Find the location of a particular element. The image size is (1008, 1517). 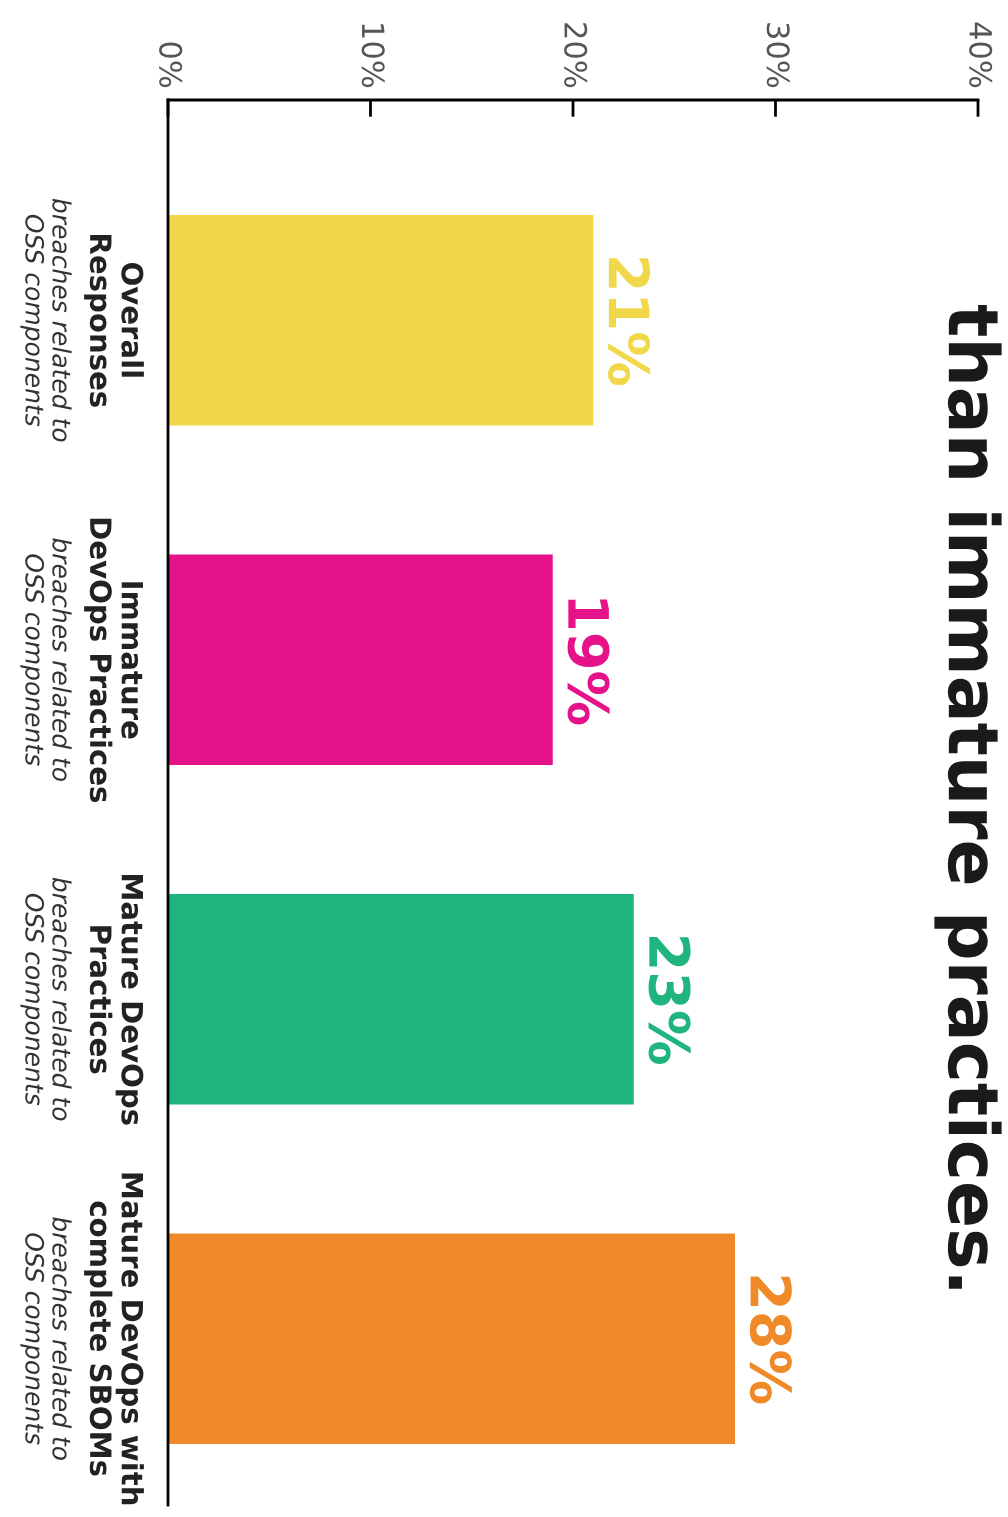

y-tick-label: Immature DevOps Practices is located at coordinates (113, 660).